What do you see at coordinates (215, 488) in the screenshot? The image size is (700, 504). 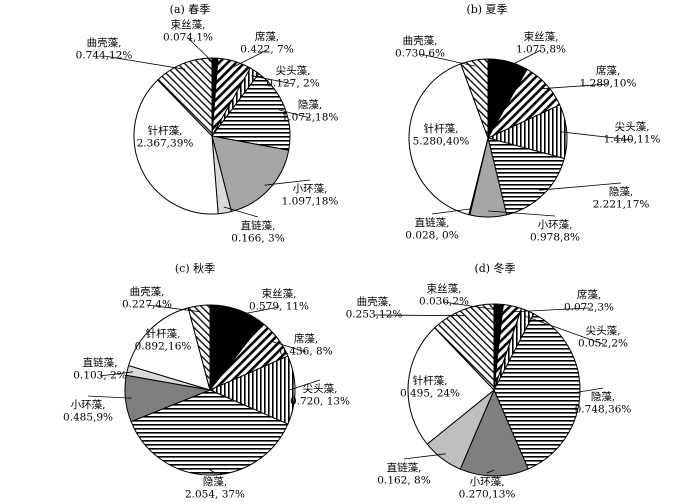 I see `slice-label: 隐藻, 2.054, 37%` at bounding box center [215, 488].